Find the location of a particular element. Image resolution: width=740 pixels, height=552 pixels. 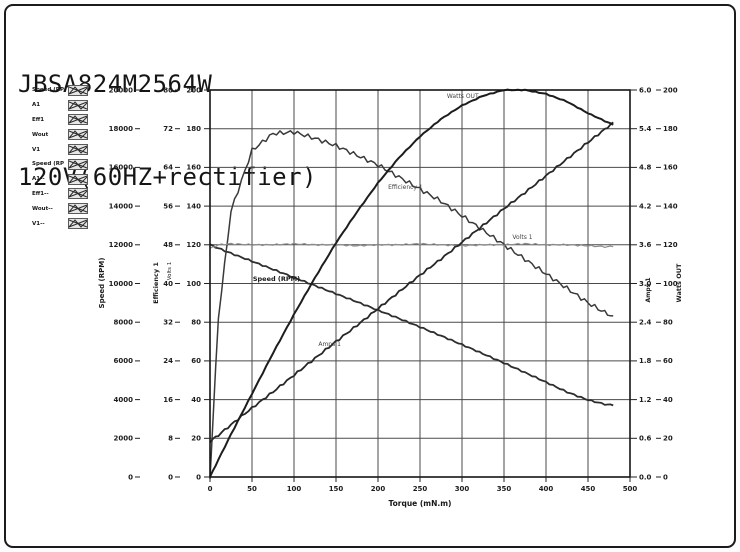

legend-item: V1-- is located at coordinates (72, 223).